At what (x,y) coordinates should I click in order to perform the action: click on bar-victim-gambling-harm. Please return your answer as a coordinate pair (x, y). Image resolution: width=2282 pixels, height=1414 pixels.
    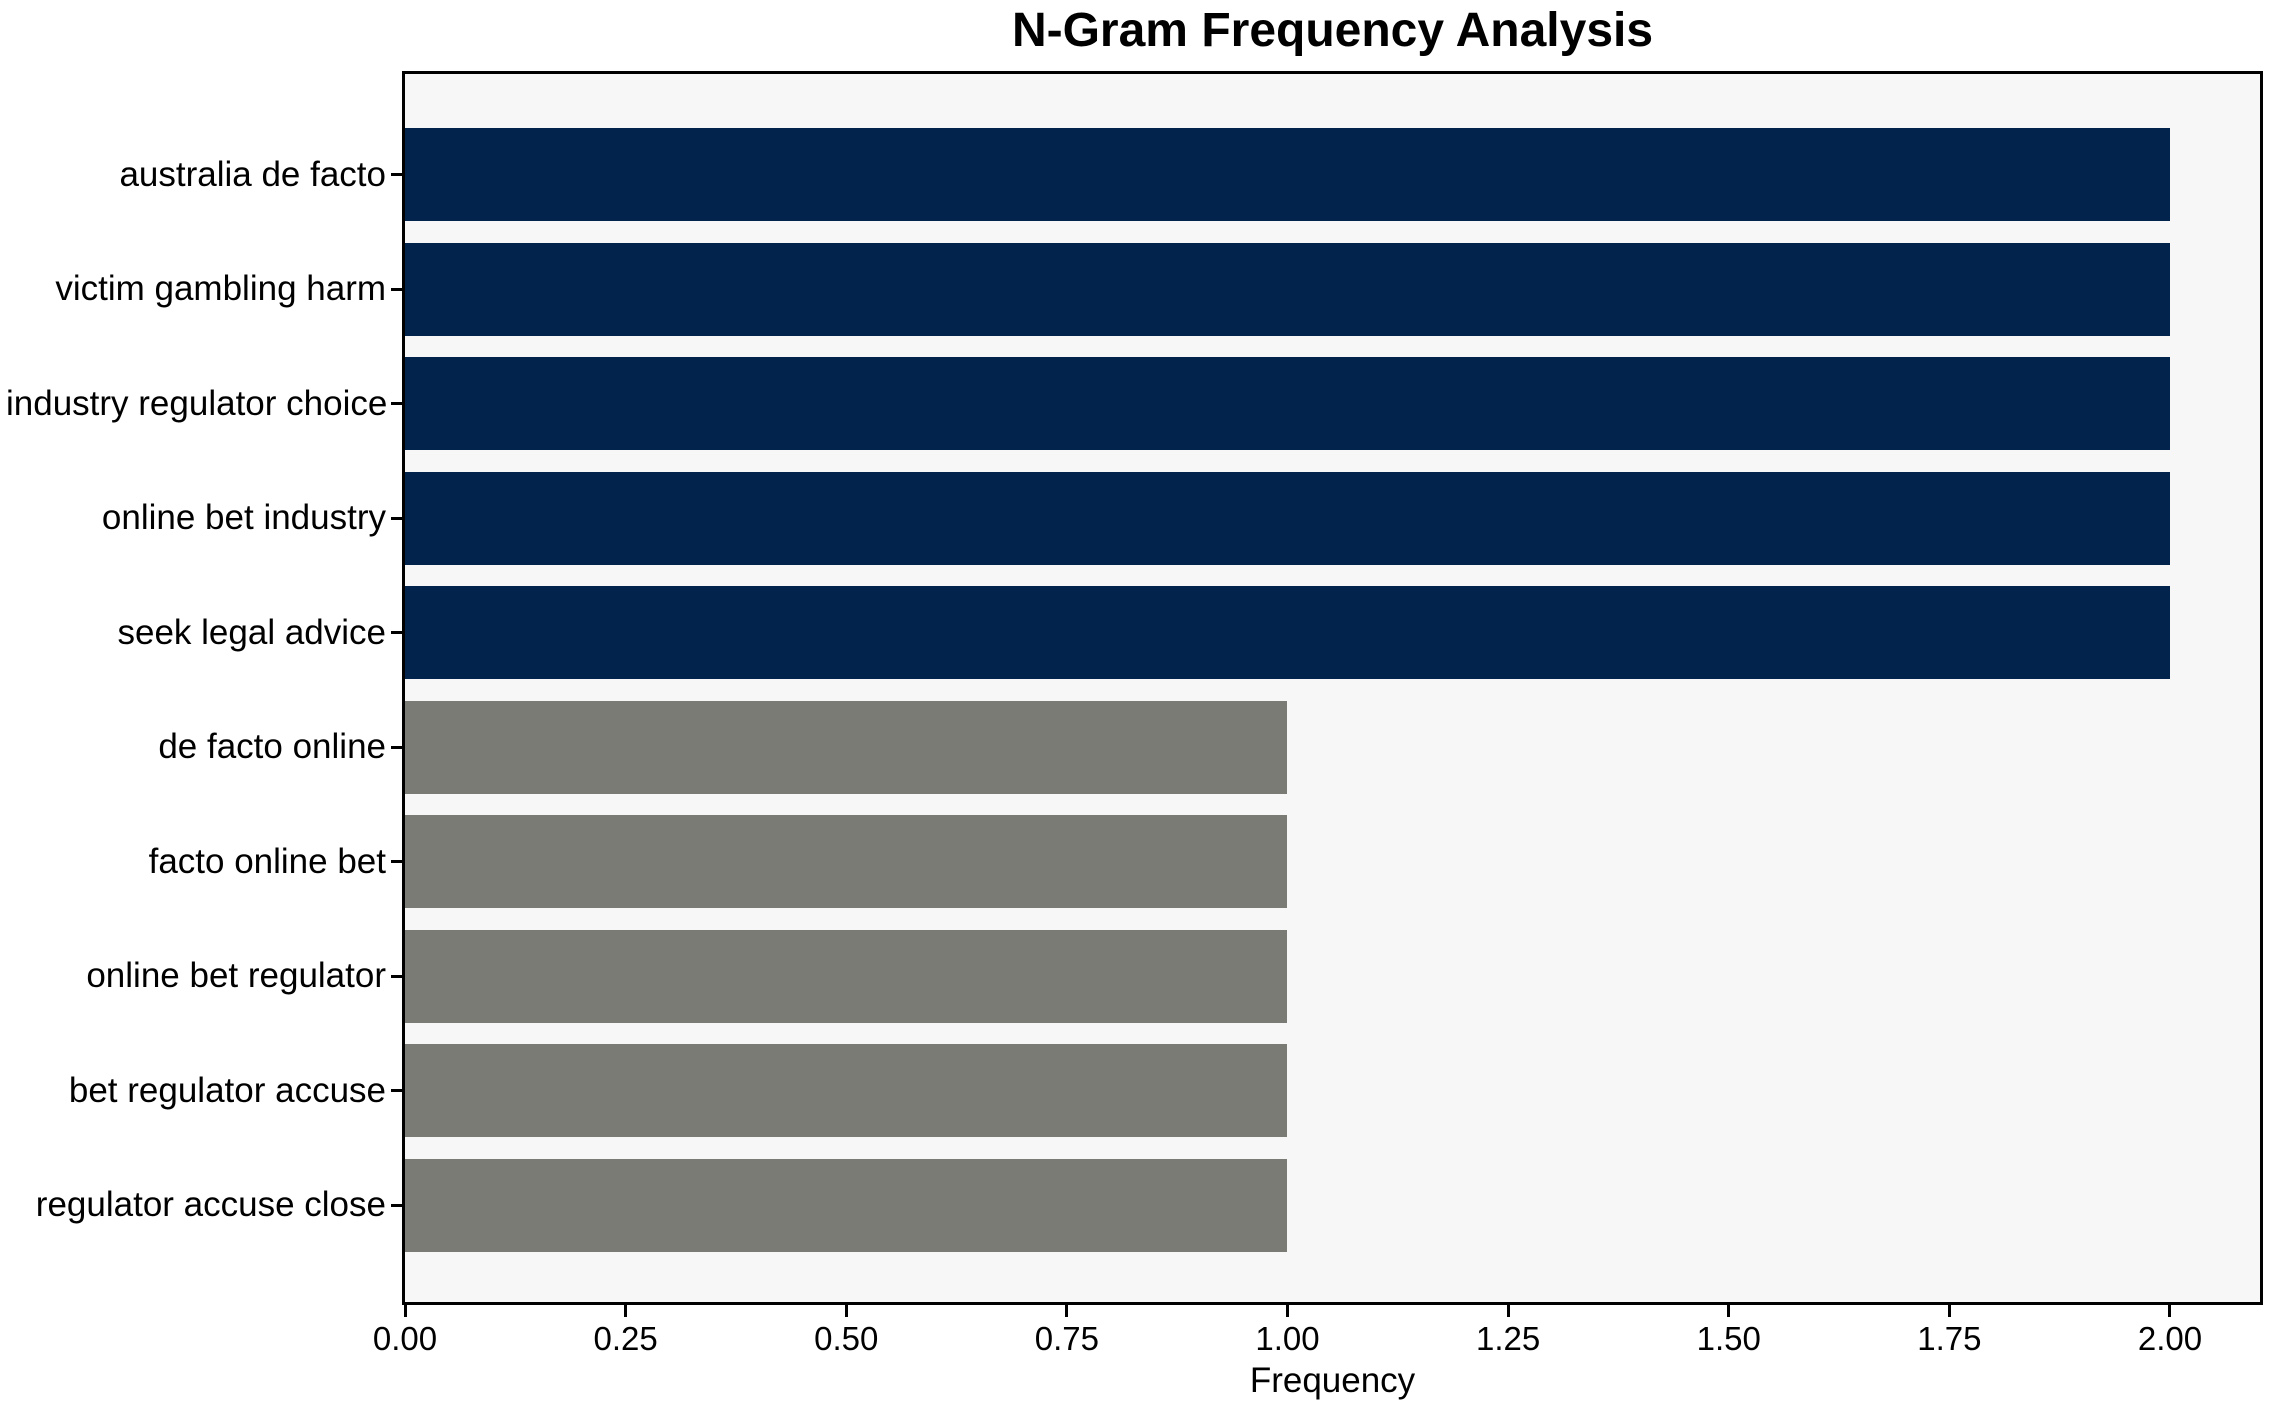
    Looking at the image, I should click on (1287, 289).